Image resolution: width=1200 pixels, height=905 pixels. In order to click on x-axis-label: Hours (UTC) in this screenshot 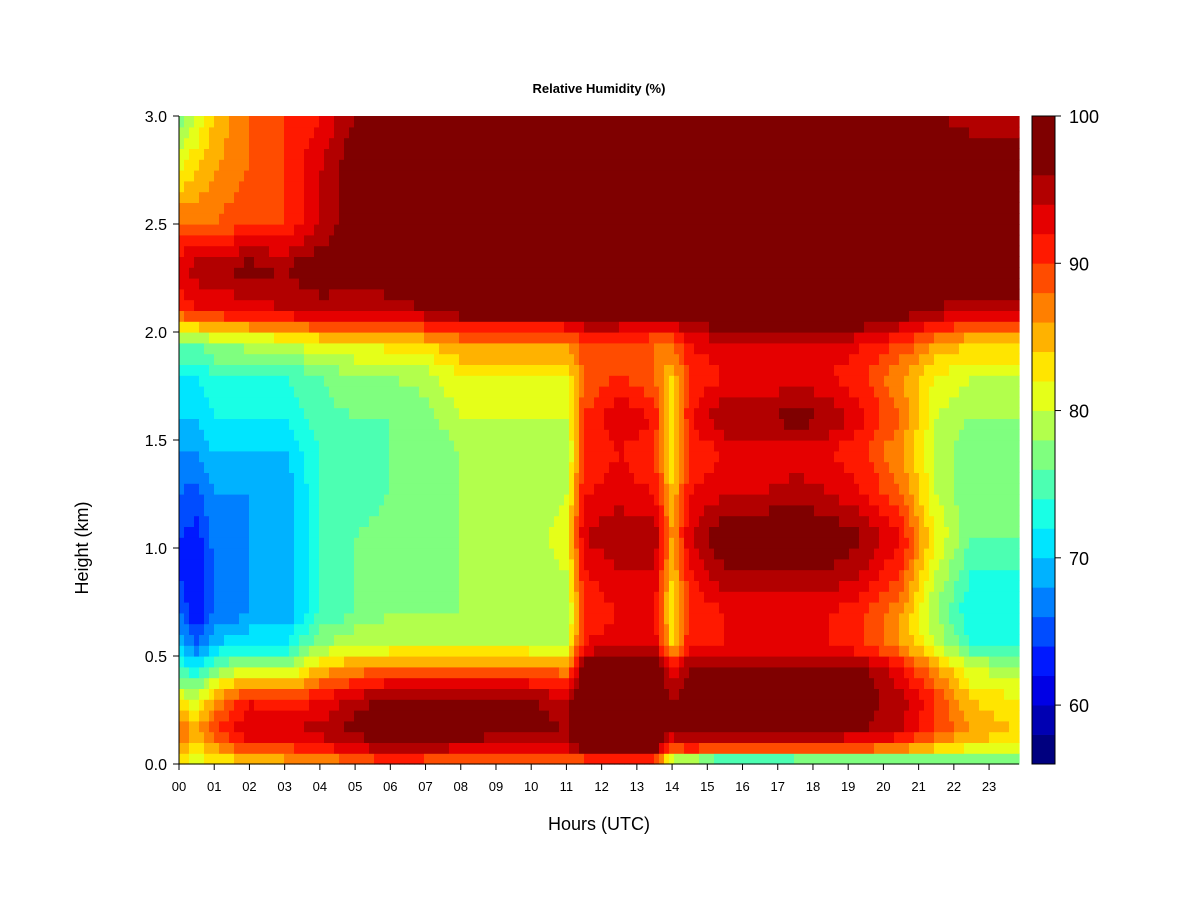, I will do `click(599, 824)`.